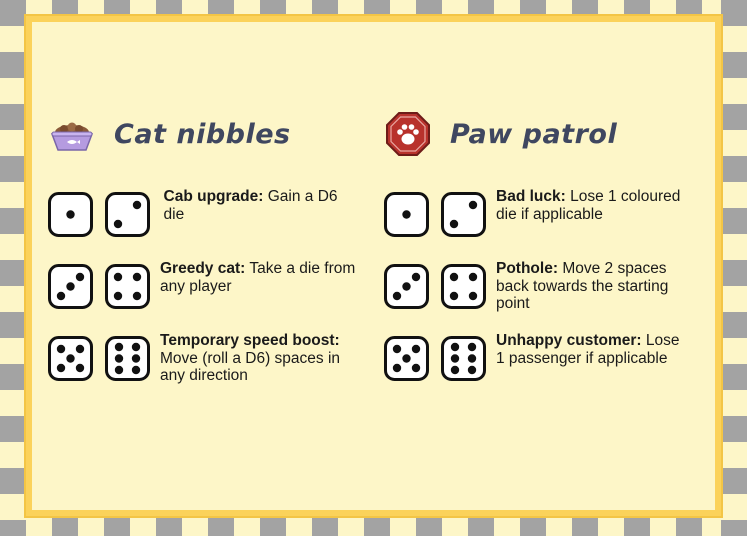  Describe the element at coordinates (734, 268) in the screenshot. I see `checker-border-right` at that location.